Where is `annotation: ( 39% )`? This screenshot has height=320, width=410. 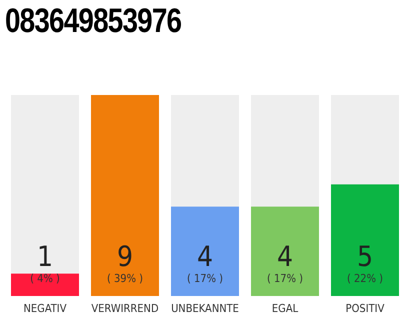
annotation: ( 39% ) is located at coordinates (125, 278).